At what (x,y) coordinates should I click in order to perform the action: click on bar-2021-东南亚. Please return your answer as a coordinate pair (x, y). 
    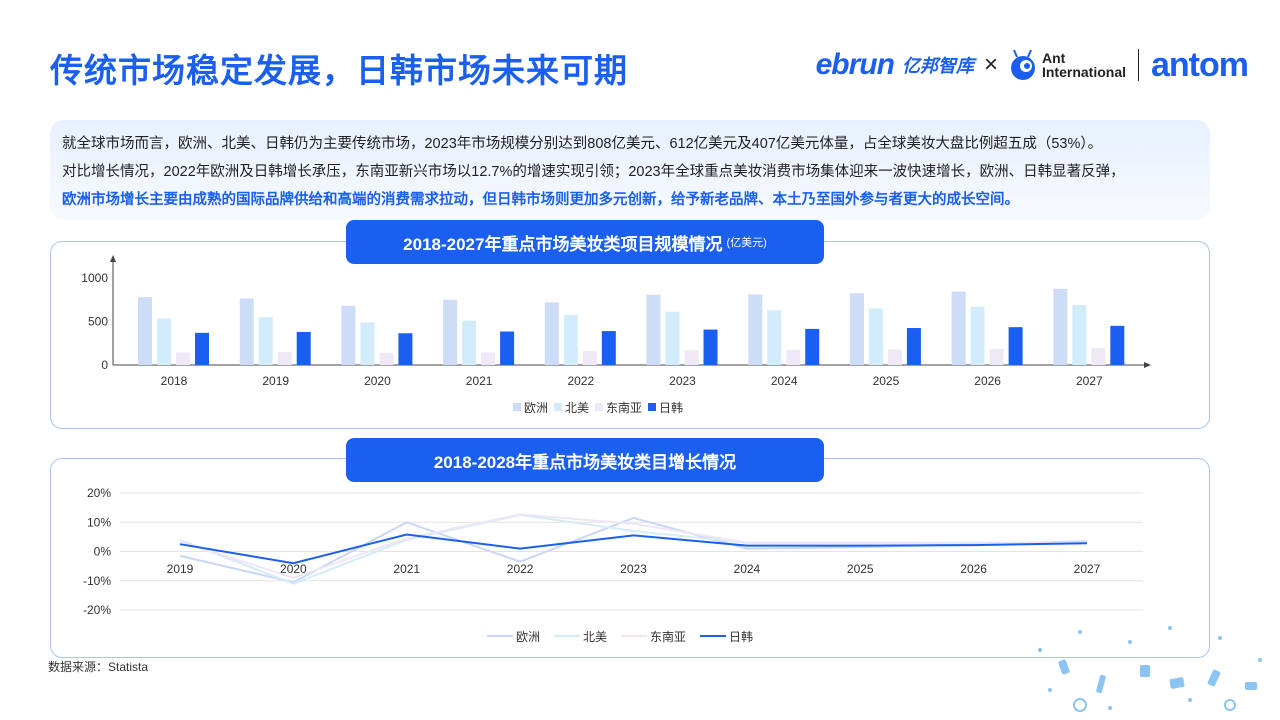
    Looking at the image, I should click on (488, 358).